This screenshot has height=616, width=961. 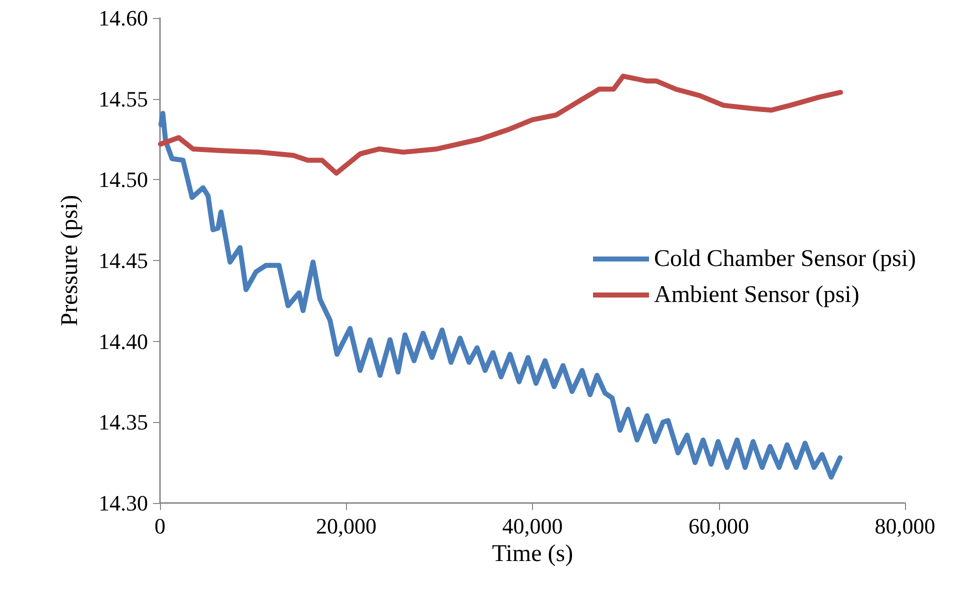 What do you see at coordinates (123, 99) in the screenshot?
I see `y-tick-label: 14.55` at bounding box center [123, 99].